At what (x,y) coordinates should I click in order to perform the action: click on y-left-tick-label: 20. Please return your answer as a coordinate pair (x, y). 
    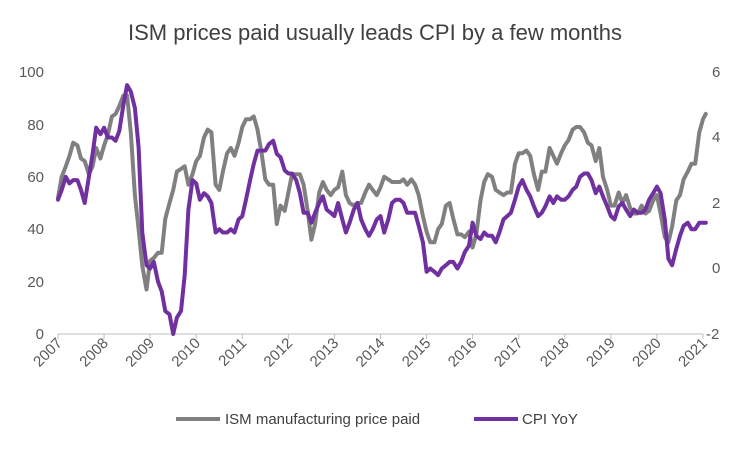
    Looking at the image, I should click on (35, 282).